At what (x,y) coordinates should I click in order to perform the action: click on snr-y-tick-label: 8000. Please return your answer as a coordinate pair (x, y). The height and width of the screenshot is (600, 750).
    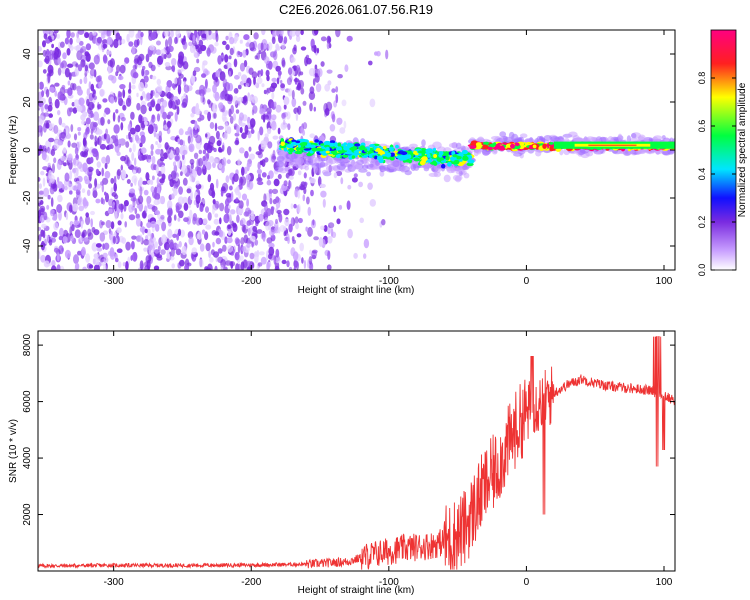
    Looking at the image, I should click on (27, 345).